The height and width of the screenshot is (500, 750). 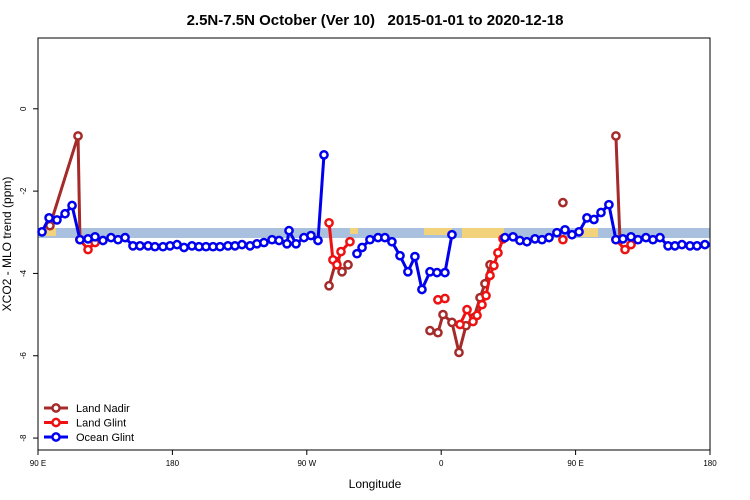 I want to click on y-tick-label: -4, so click(x=23, y=273).